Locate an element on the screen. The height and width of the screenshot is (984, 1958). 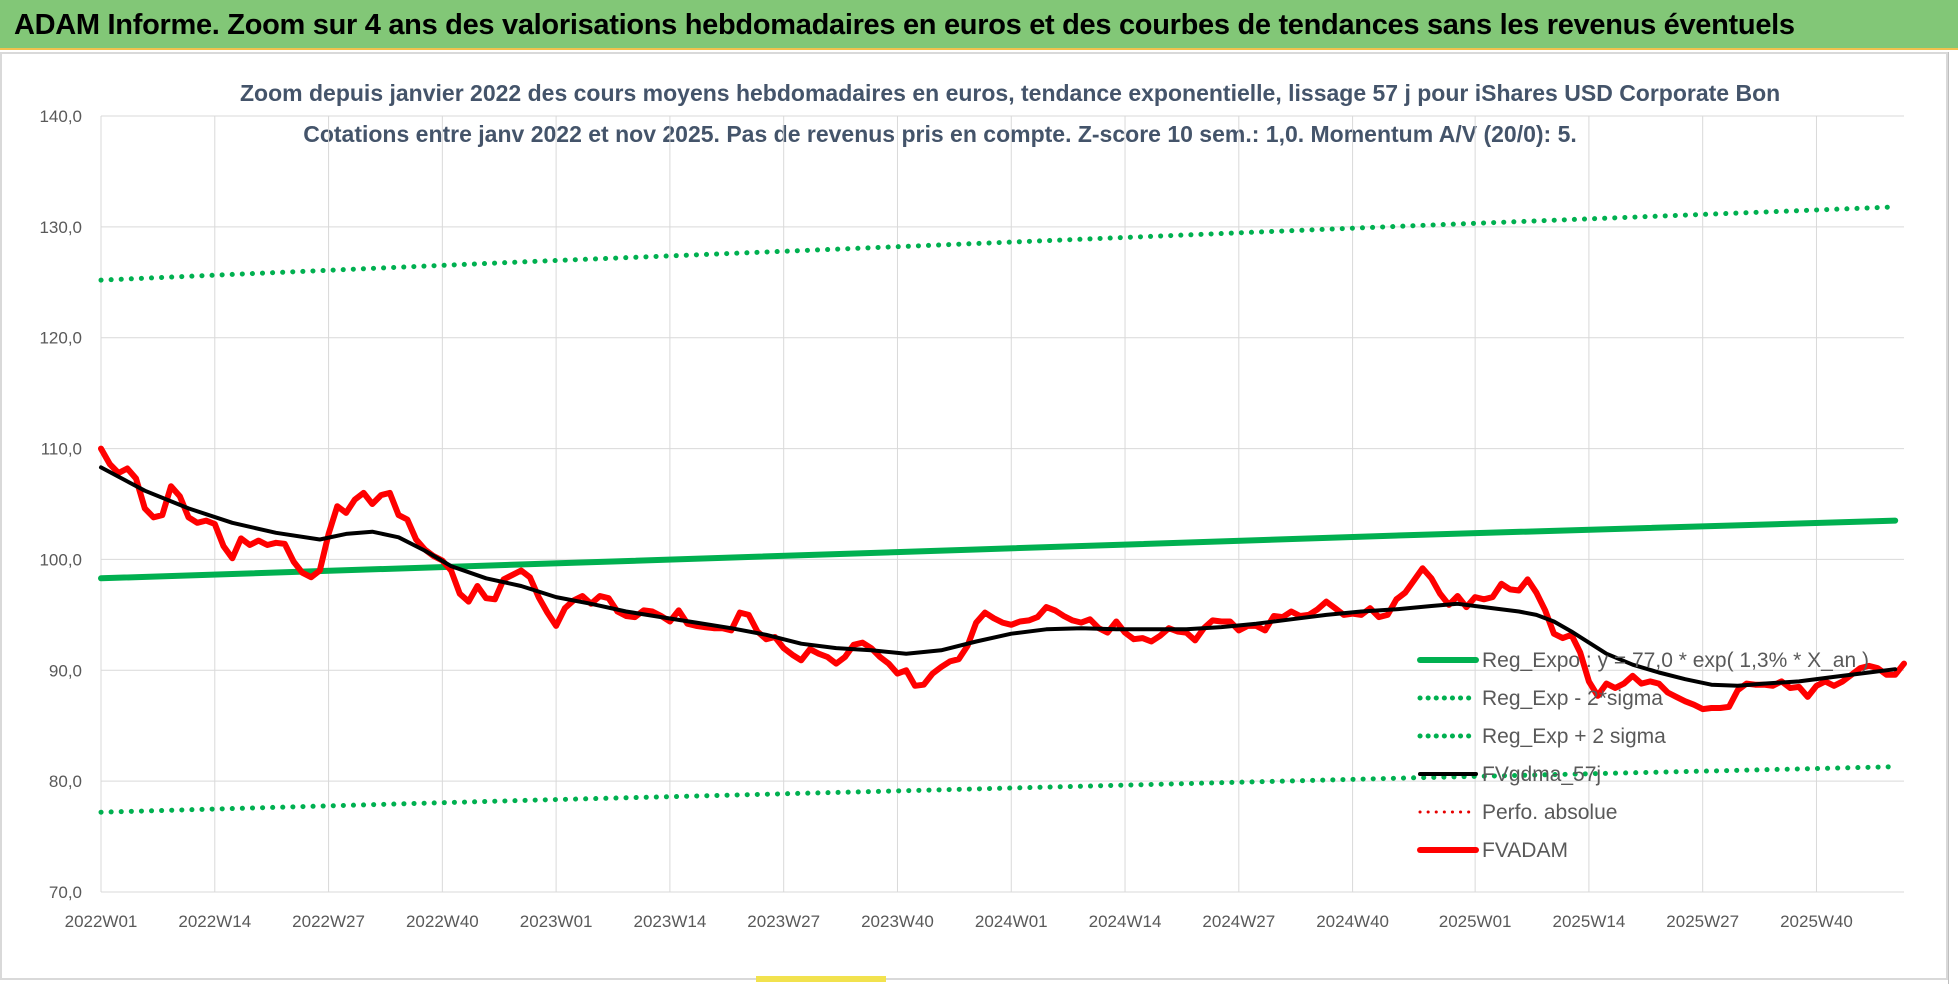
legend-label-reg-exp-2-sigma: Reg_Exp - 2*sigma is located at coordinates (1572, 698).